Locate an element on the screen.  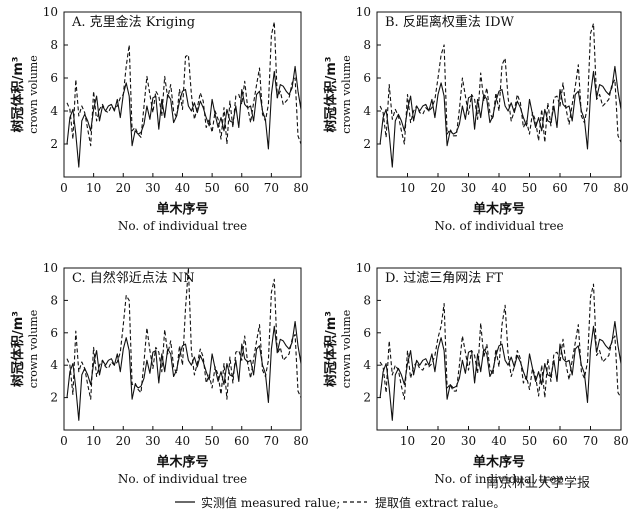
panel-c-x-tick-label-20: 20 is located at coordinates (123, 441).